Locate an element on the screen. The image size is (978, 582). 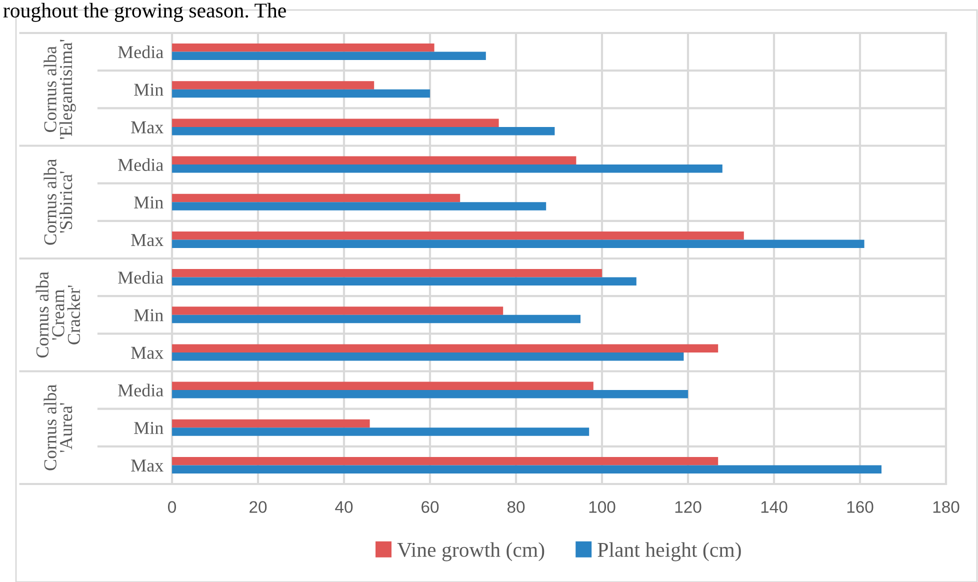
x-tick-label: 180 is located at coordinates (946, 507).